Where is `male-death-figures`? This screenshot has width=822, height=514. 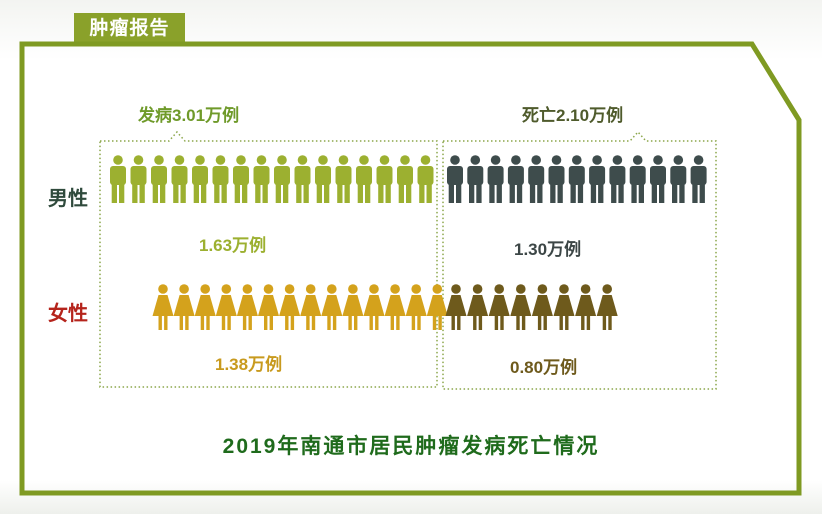
male-death-figures is located at coordinates (577, 179).